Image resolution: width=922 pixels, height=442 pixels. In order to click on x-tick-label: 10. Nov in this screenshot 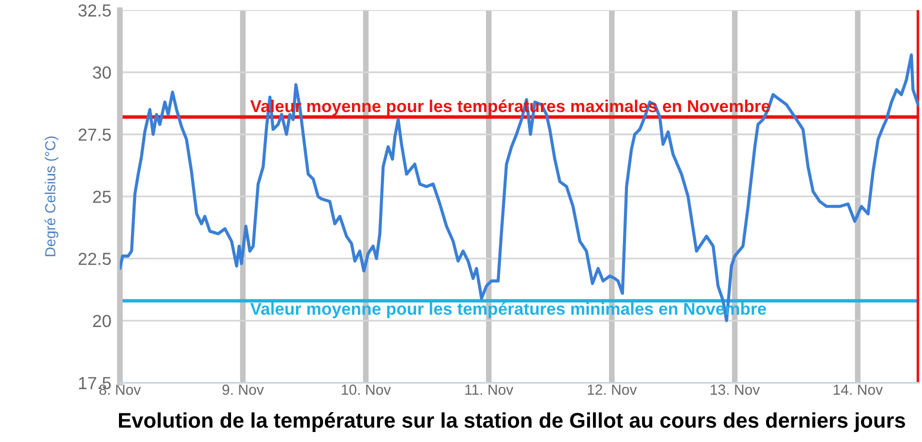, I will do `click(366, 389)`.